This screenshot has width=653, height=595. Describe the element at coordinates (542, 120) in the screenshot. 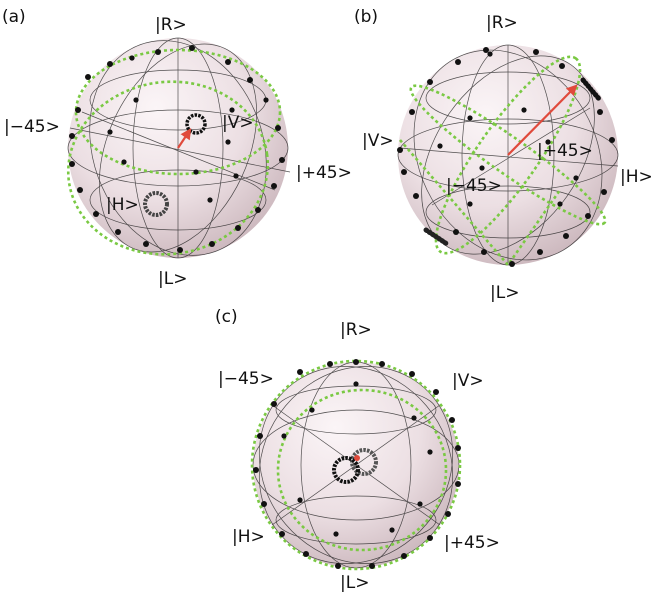

I see `state-arrow-b` at that location.